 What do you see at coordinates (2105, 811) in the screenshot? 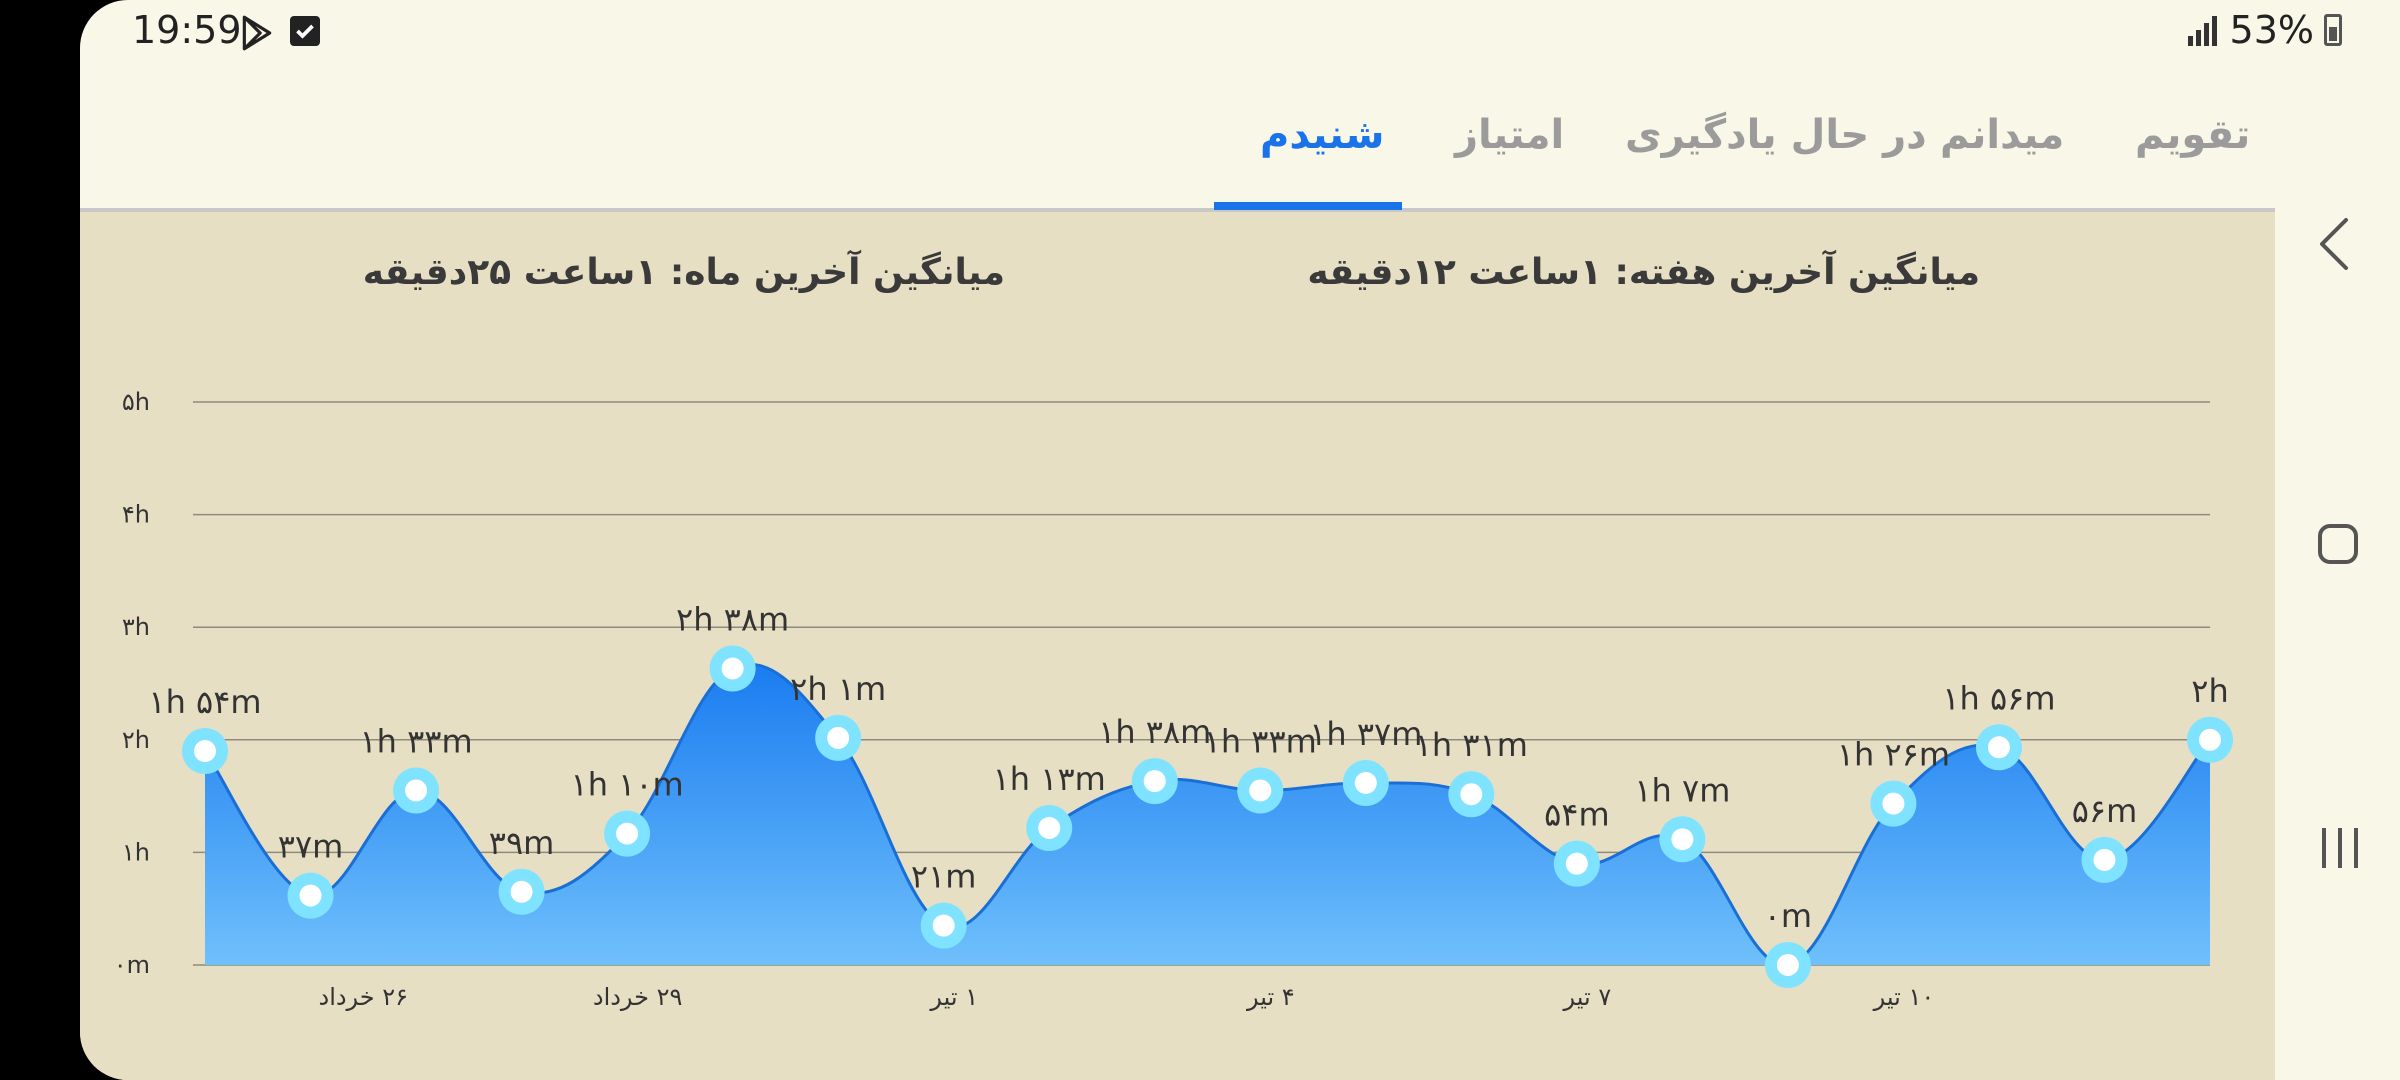
I see `data-label: ۵۶m` at bounding box center [2105, 811].